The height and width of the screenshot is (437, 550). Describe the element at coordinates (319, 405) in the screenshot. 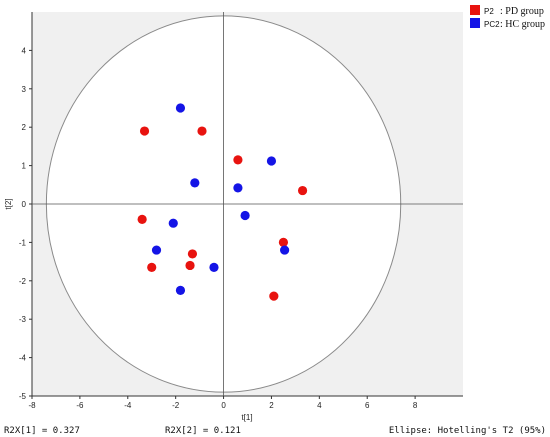

I see `x-tick-label: 4` at that location.